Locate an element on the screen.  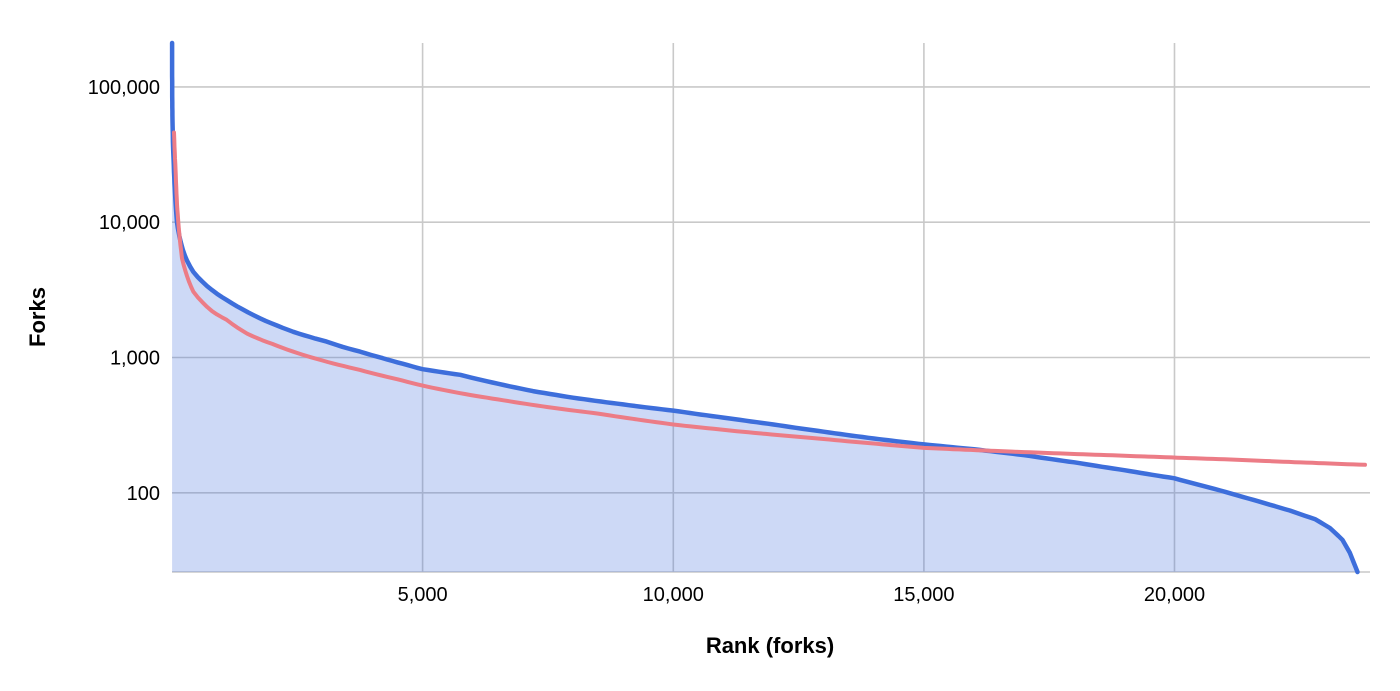
y-tick-1000: 1,000 is located at coordinates (135, 359).